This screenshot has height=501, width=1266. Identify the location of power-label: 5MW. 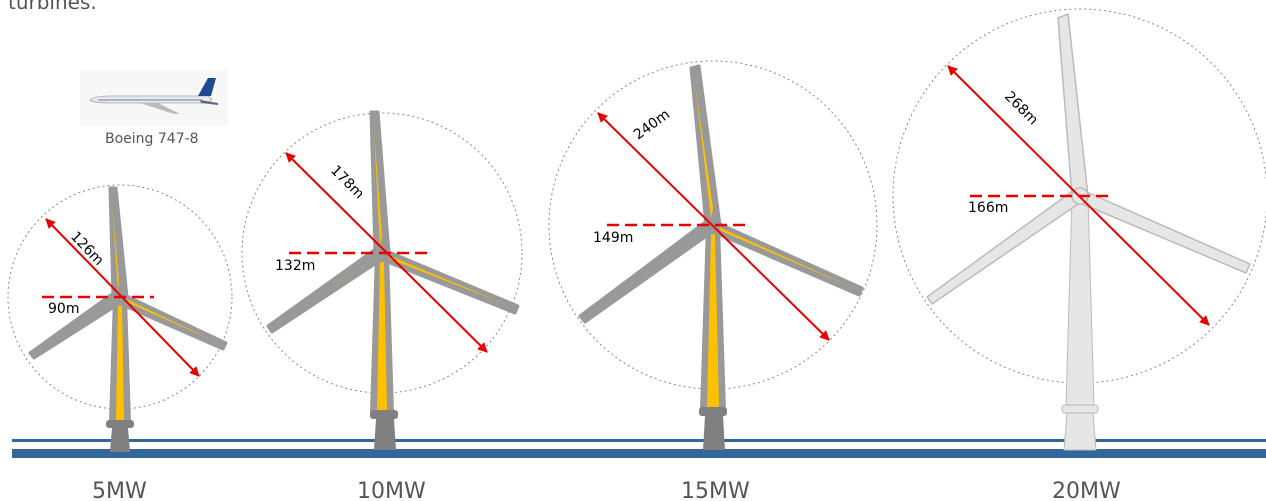
(119, 490).